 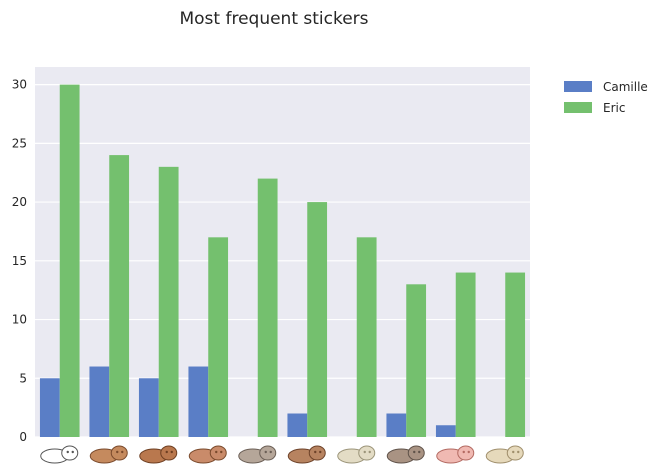 What do you see at coordinates (19, 320) in the screenshot?
I see `y-tick-label: 10` at bounding box center [19, 320].